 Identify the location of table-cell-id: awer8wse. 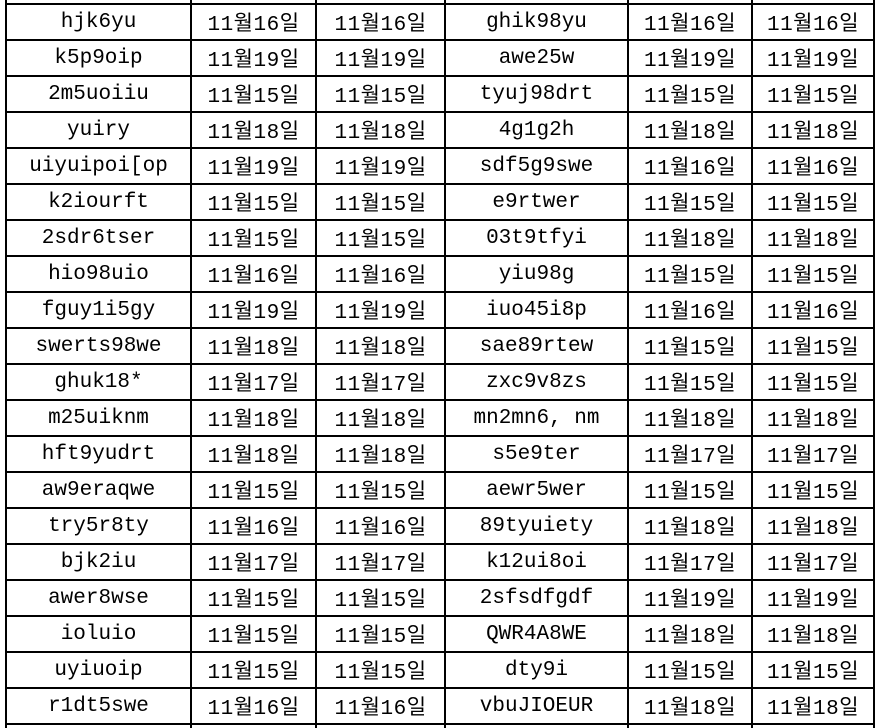
(99, 599).